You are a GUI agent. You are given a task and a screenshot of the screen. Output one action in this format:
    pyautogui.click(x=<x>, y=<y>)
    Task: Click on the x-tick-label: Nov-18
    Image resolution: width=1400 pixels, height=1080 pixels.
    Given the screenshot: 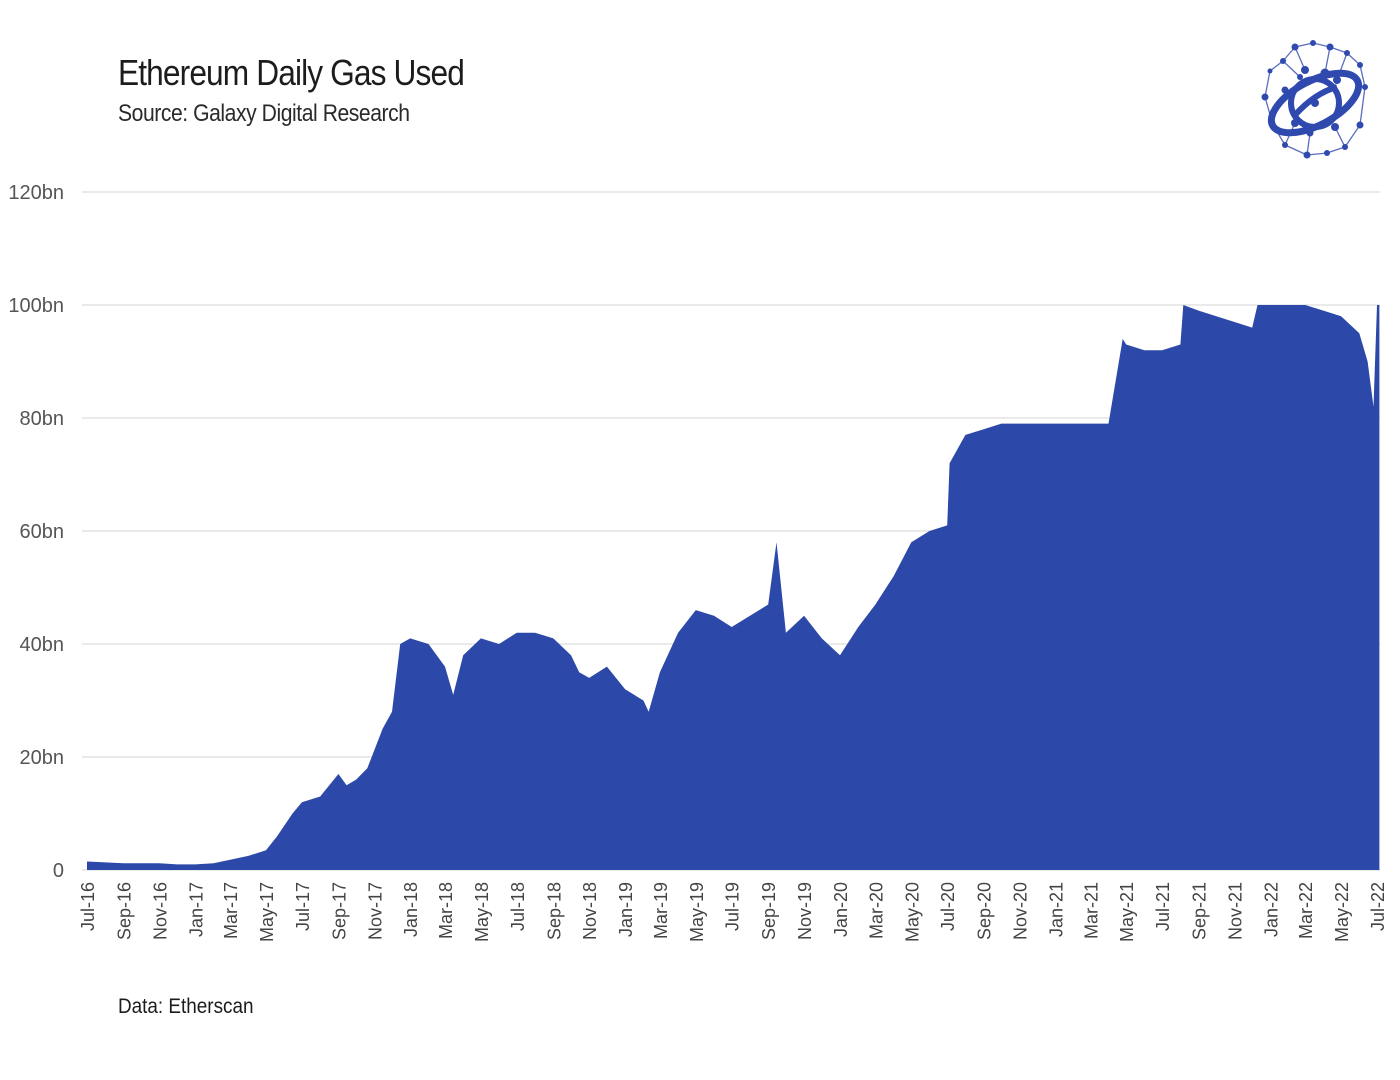 What is the action you would take?
    pyautogui.click(x=590, y=911)
    